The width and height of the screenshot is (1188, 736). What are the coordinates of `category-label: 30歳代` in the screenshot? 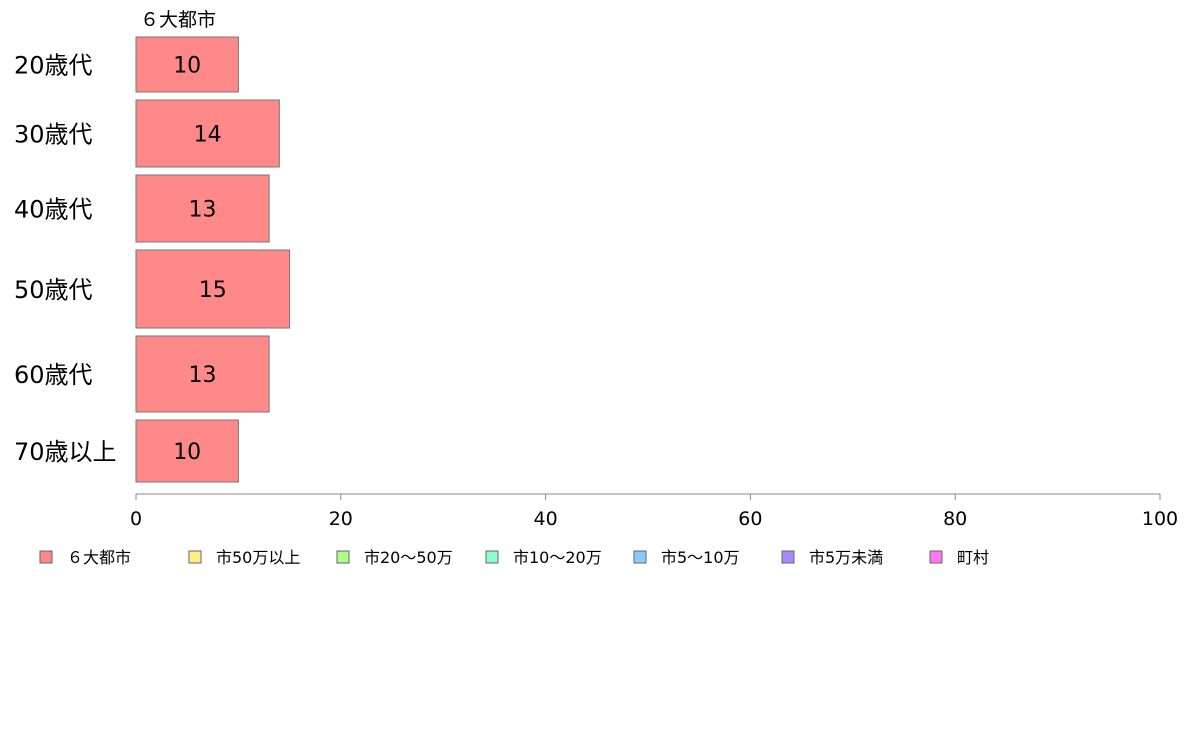 It's located at (53, 135).